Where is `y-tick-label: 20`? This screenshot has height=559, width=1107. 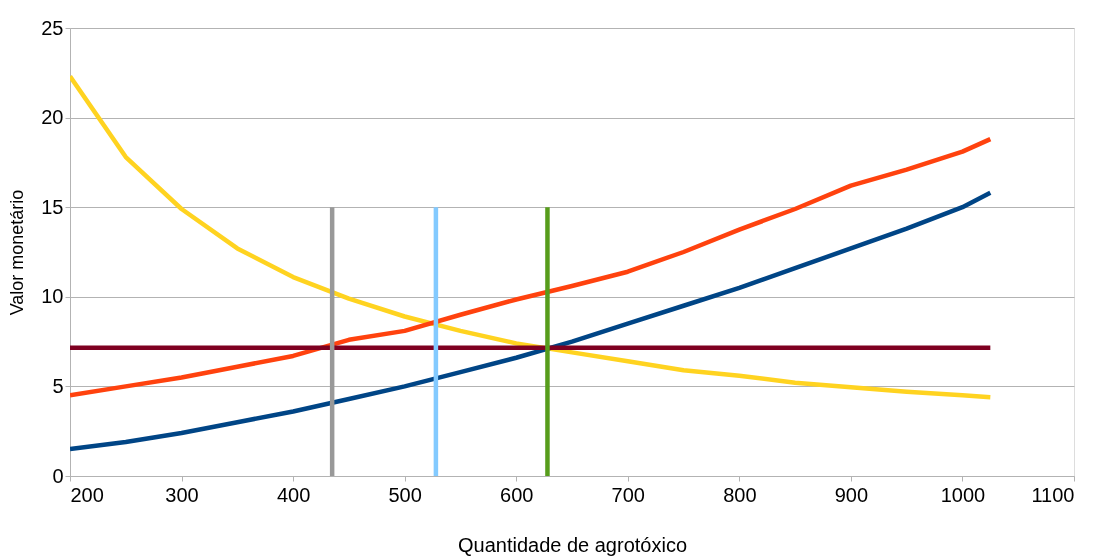
y-tick-label: 20 is located at coordinates (52, 117).